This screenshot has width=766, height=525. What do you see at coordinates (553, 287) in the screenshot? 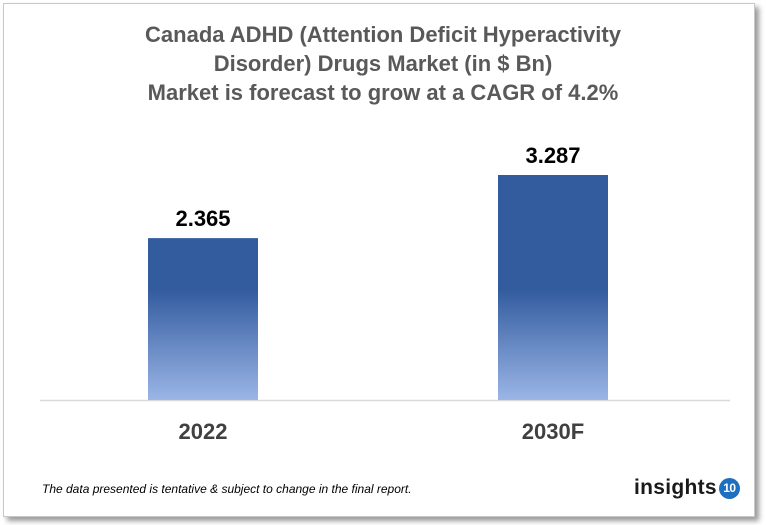
I see `bar-2030F` at bounding box center [553, 287].